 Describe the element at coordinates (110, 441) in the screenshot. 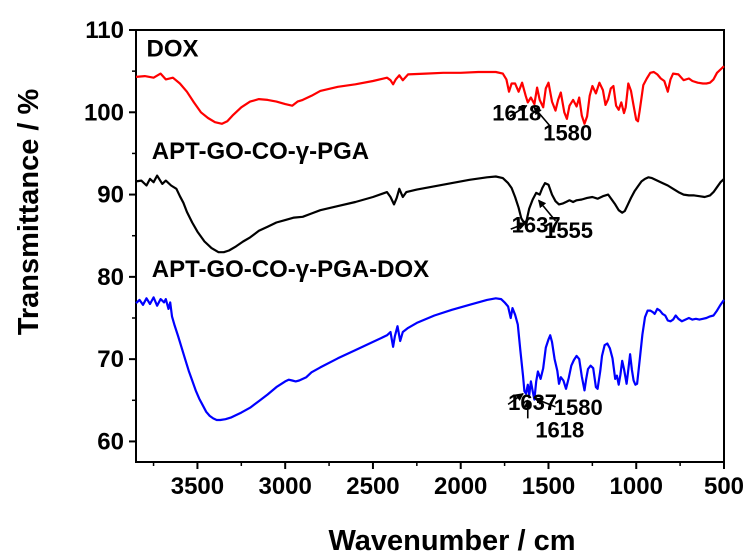

I see `y-tick-label: 60` at that location.